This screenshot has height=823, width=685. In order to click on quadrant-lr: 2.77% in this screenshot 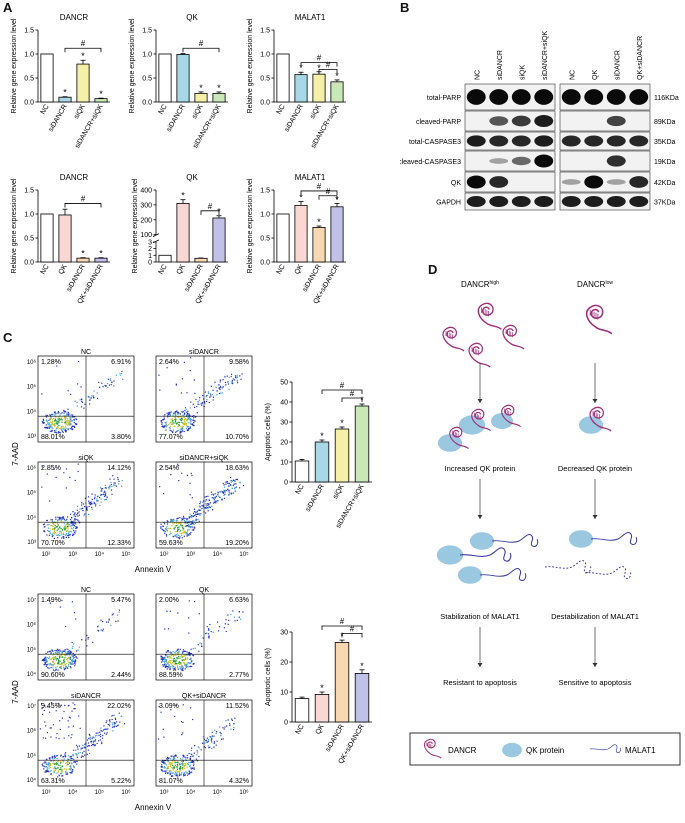, I will do `click(239, 675)`.